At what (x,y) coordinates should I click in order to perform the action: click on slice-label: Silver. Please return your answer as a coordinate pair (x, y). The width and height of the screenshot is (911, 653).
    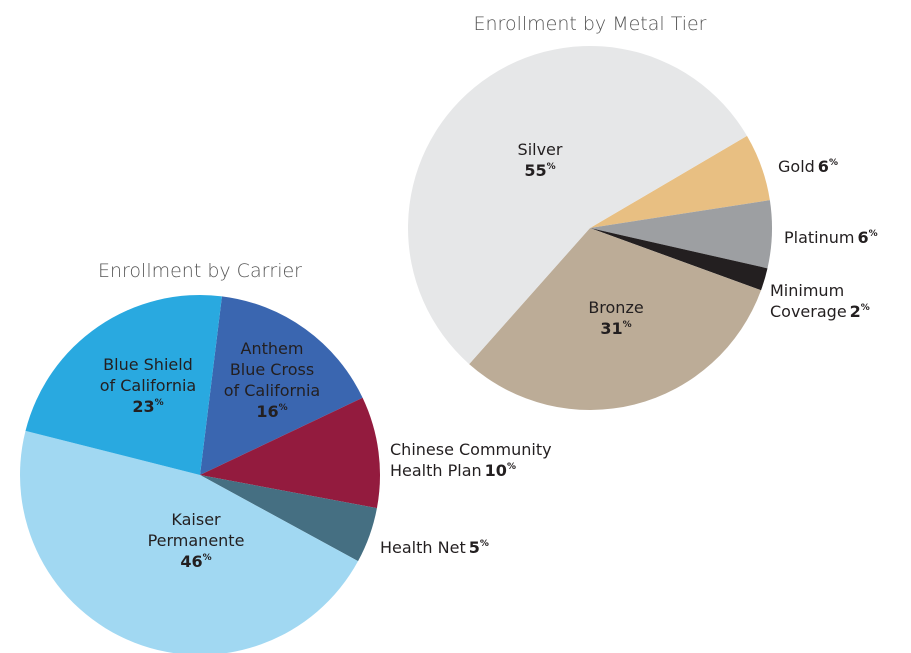
    Looking at the image, I should click on (540, 149).